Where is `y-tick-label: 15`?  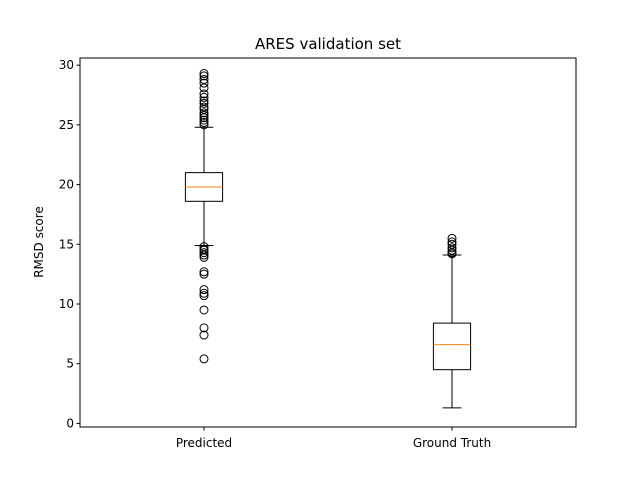
y-tick-label: 15 is located at coordinates (66, 244).